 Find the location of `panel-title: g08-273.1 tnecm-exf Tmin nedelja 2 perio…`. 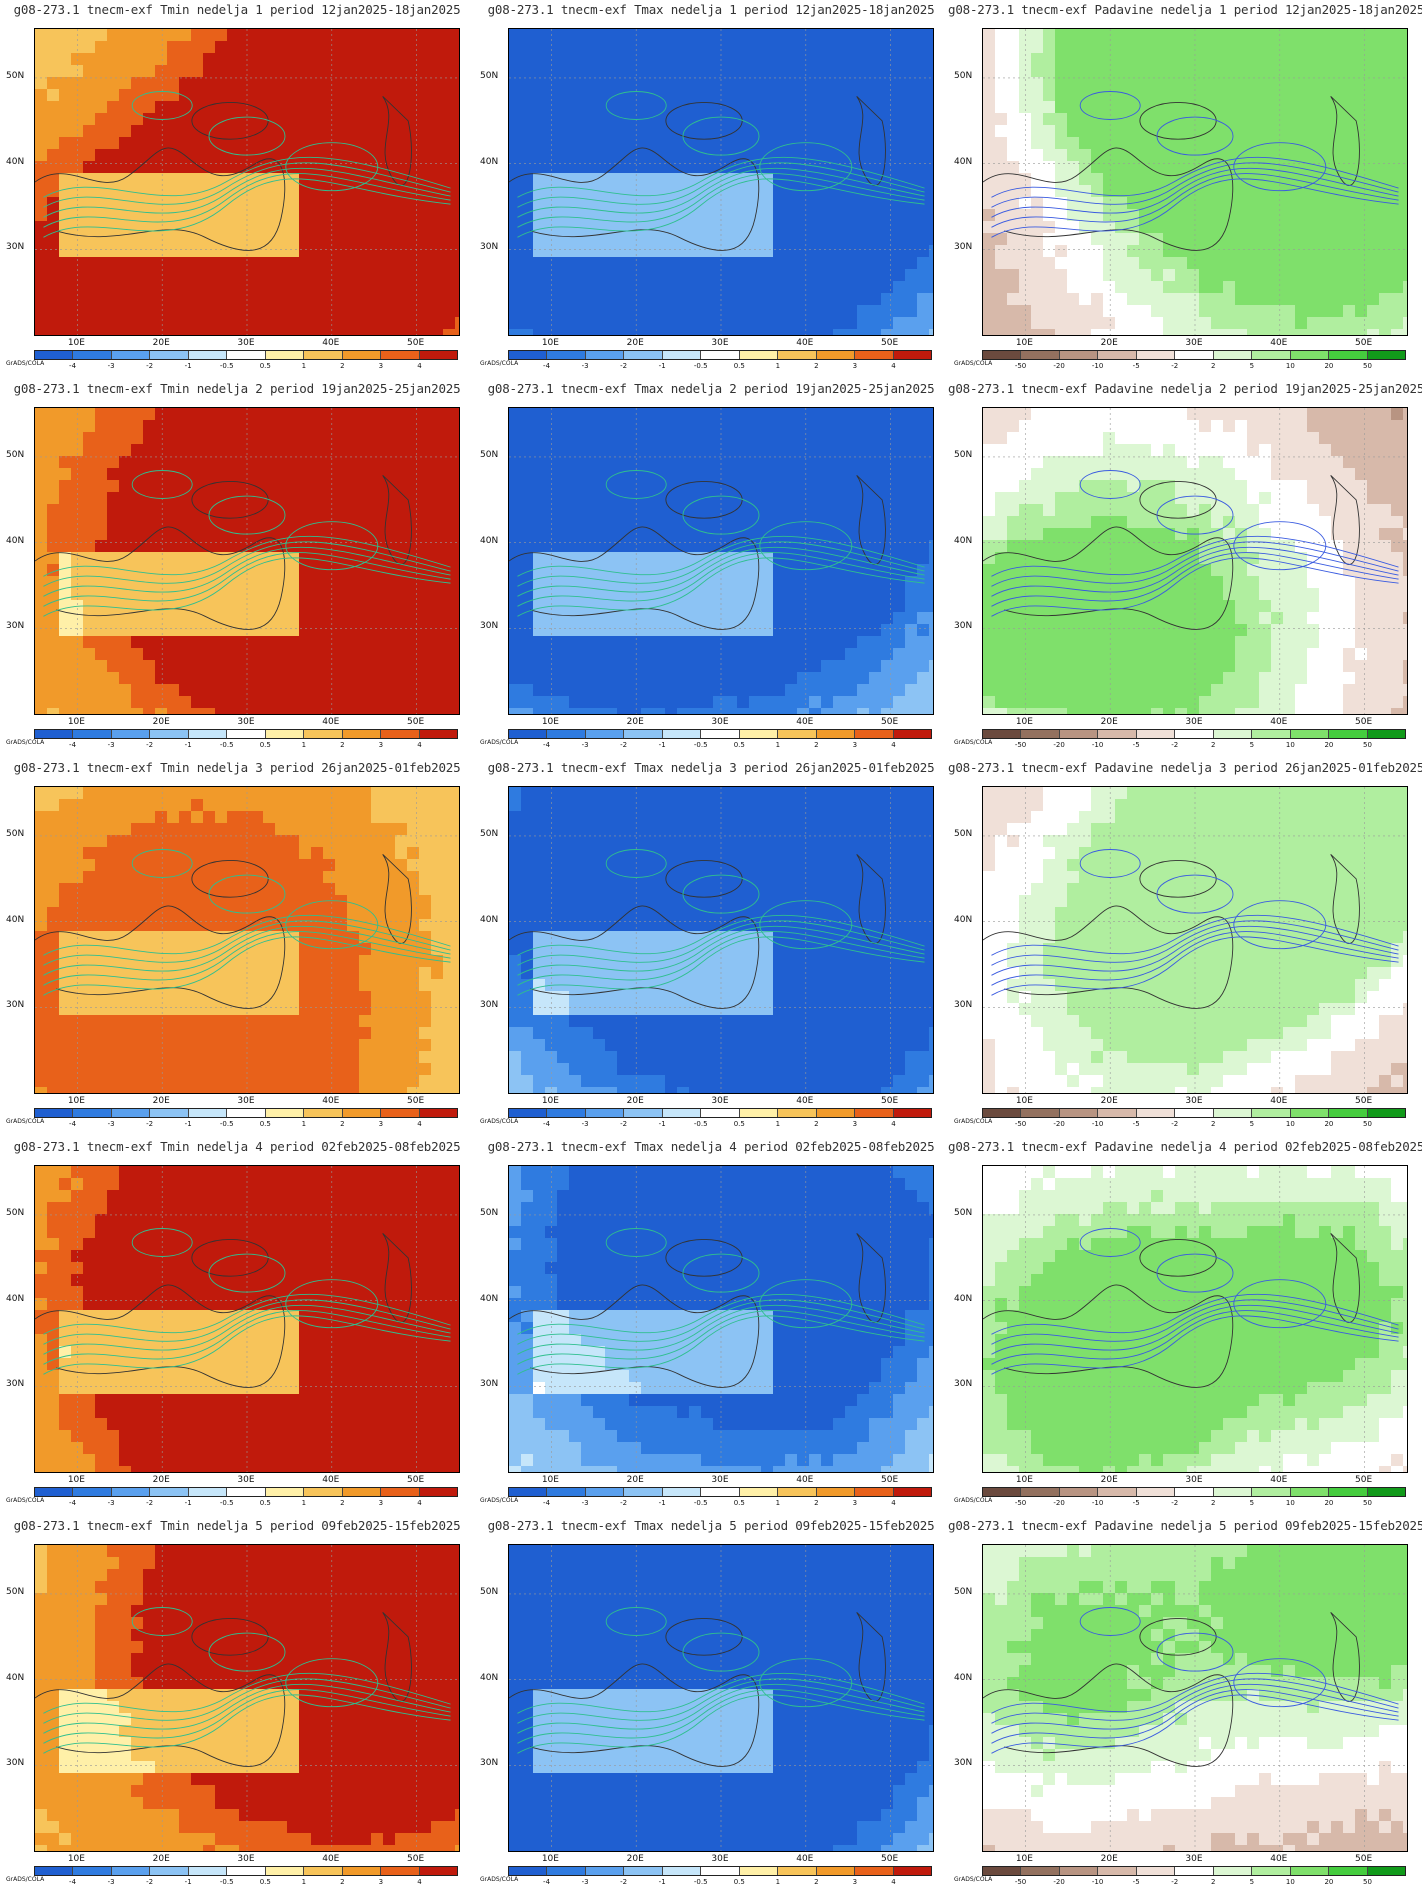

panel-title: g08-273.1 tnecm-exf Tmin nedelja 2 perio… is located at coordinates (237, 388).